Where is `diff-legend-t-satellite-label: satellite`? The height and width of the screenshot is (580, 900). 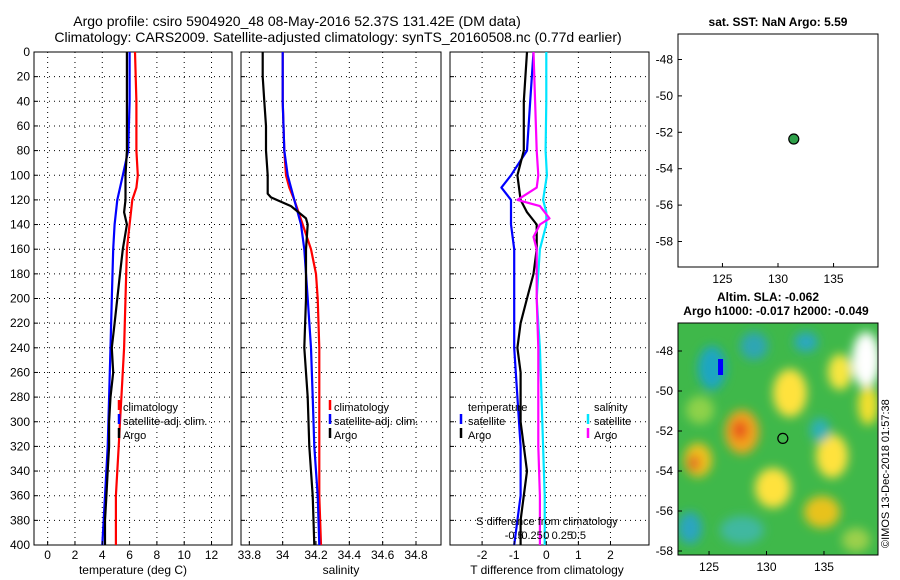 diff-legend-t-satellite-label: satellite is located at coordinates (486, 422).